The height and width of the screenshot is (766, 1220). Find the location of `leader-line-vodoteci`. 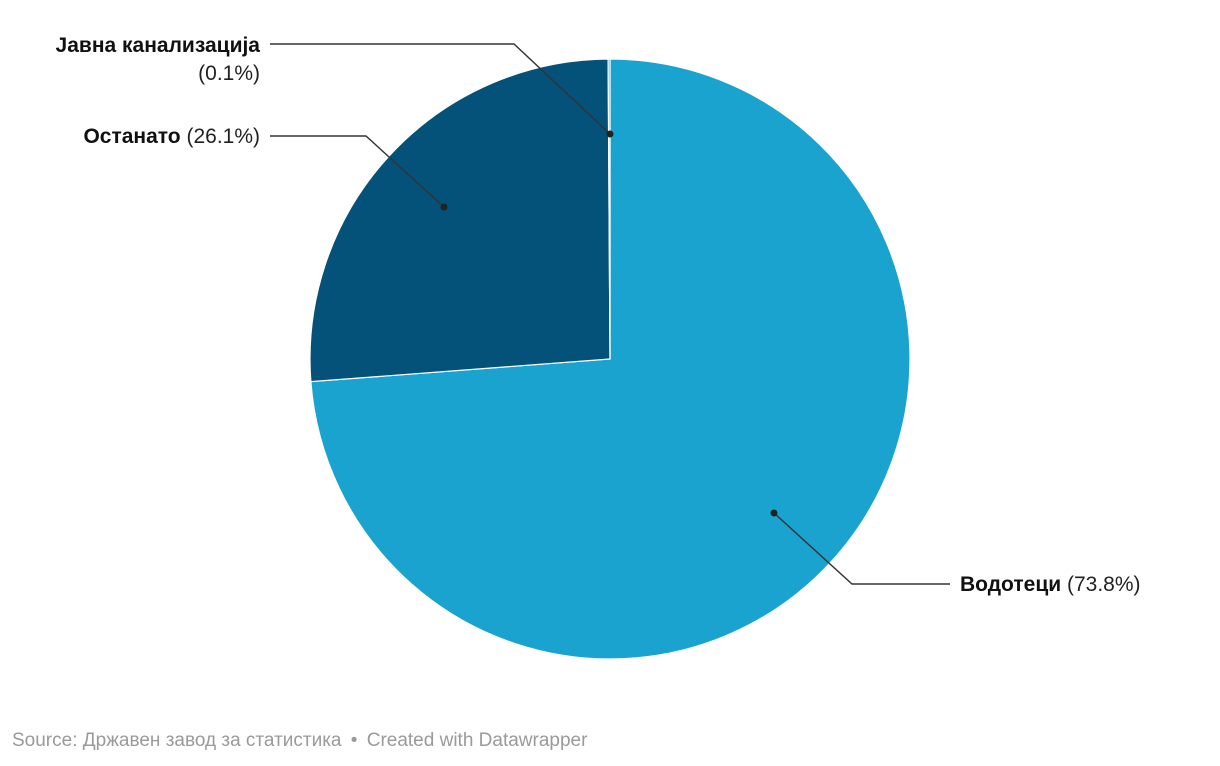

leader-line-vodoteci is located at coordinates (861, 548).